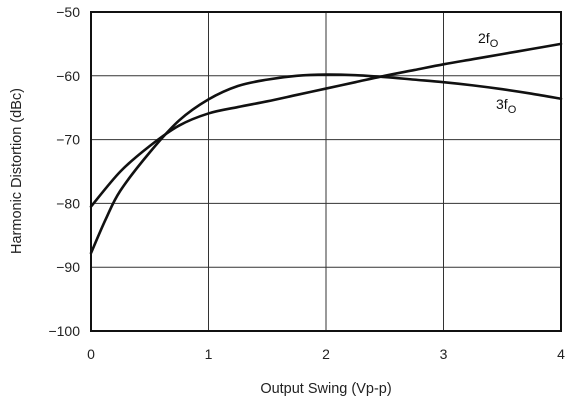  I want to click on y-tick-label: −70, so click(68, 140).